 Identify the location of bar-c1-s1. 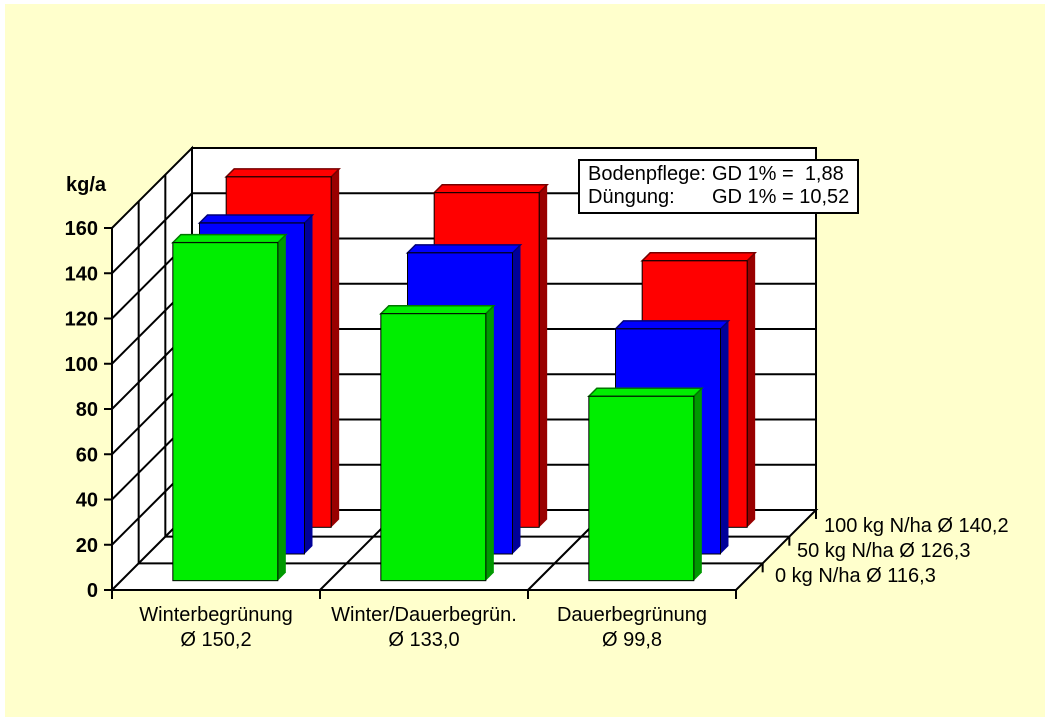
(229, 407).